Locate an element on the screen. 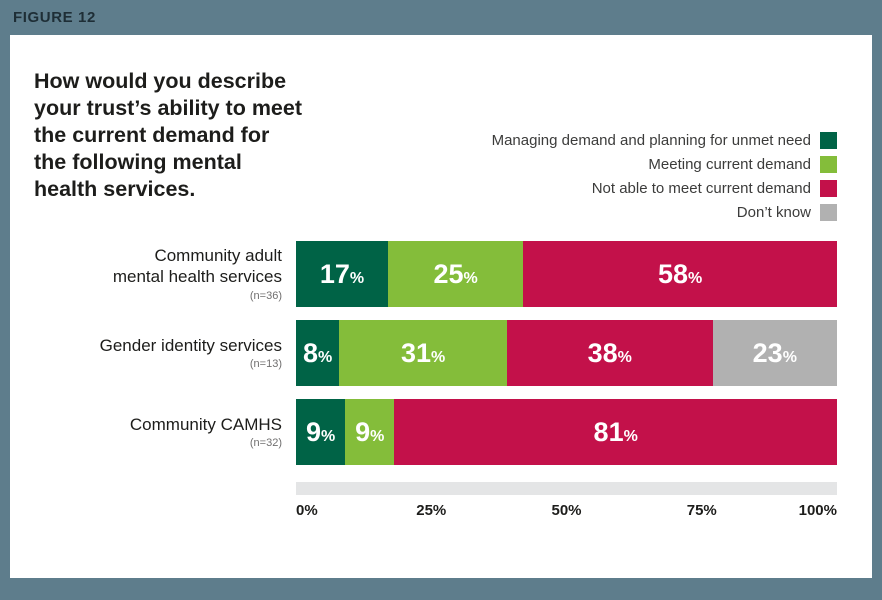 Image resolution: width=882 pixels, height=600 pixels. x-axis: 0% 25% 50% 75% 100% is located at coordinates (566, 503).